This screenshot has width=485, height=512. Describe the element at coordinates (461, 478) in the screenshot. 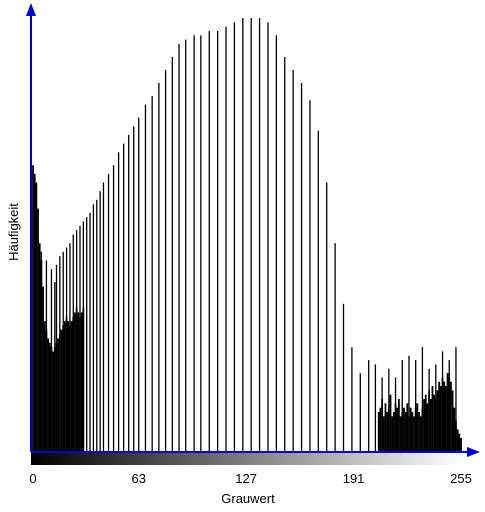

I see `x-tick-label: 255` at that location.